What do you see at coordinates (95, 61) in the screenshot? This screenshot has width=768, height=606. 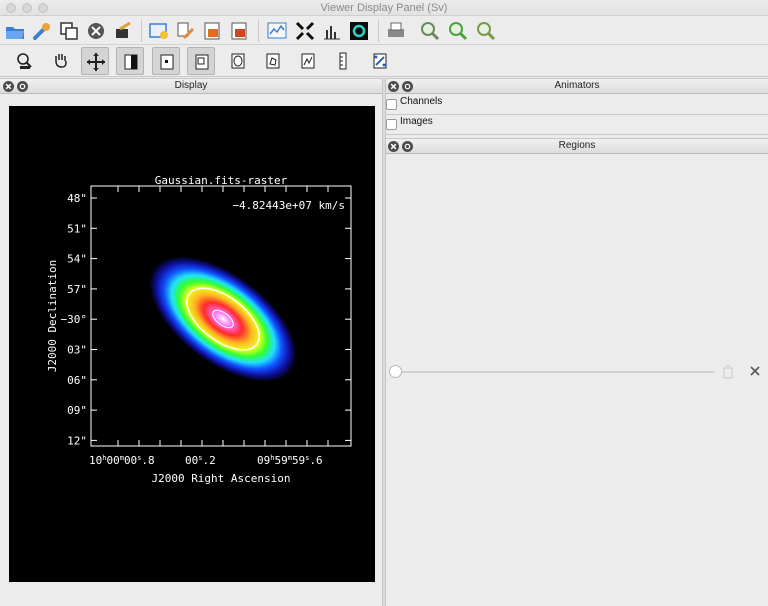 I see `move-tool-icon` at bounding box center [95, 61].